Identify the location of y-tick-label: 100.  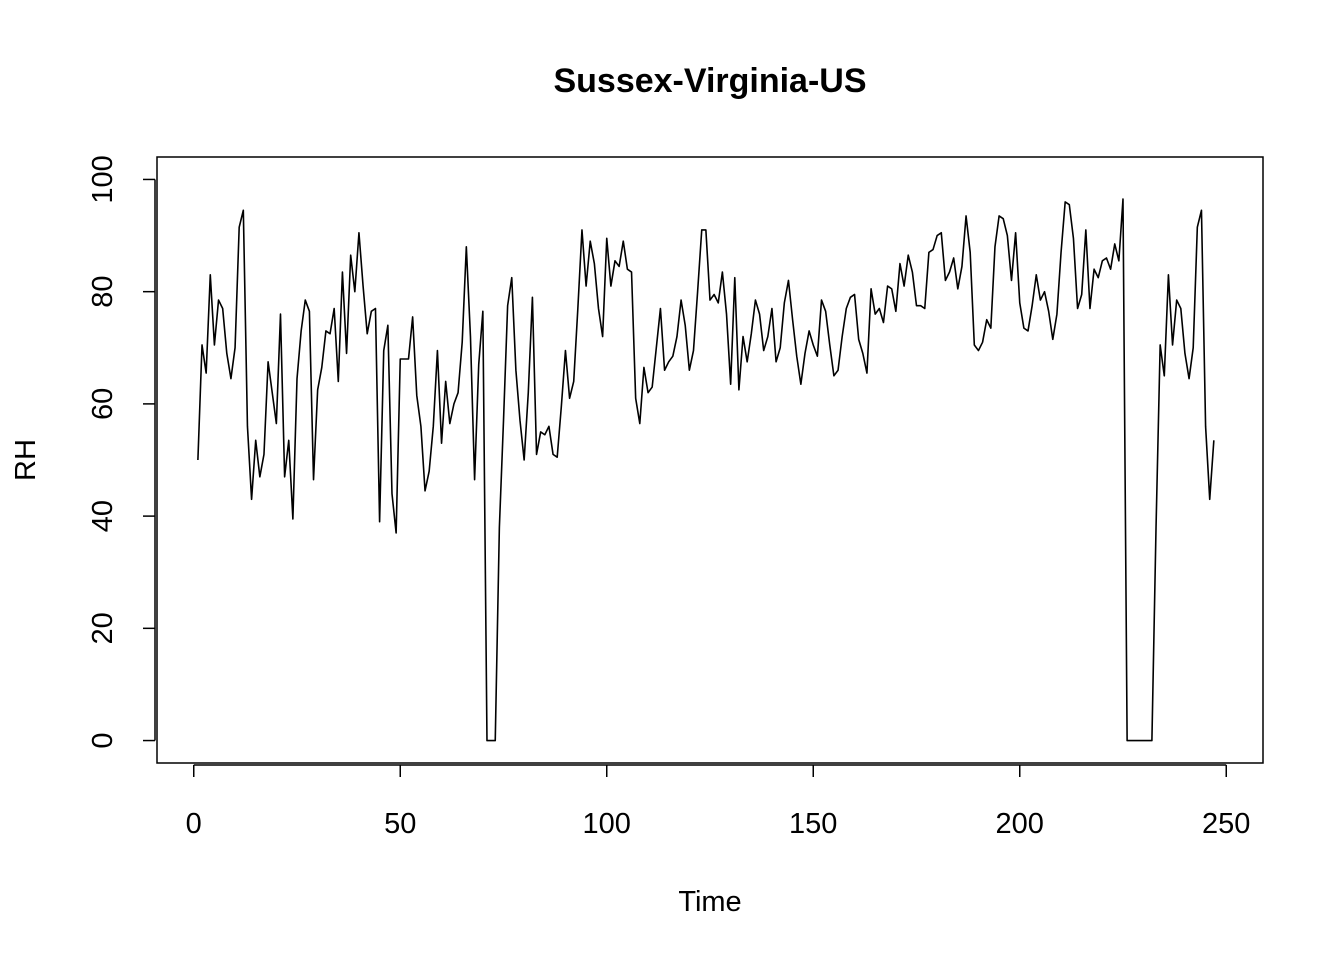
(103, 179).